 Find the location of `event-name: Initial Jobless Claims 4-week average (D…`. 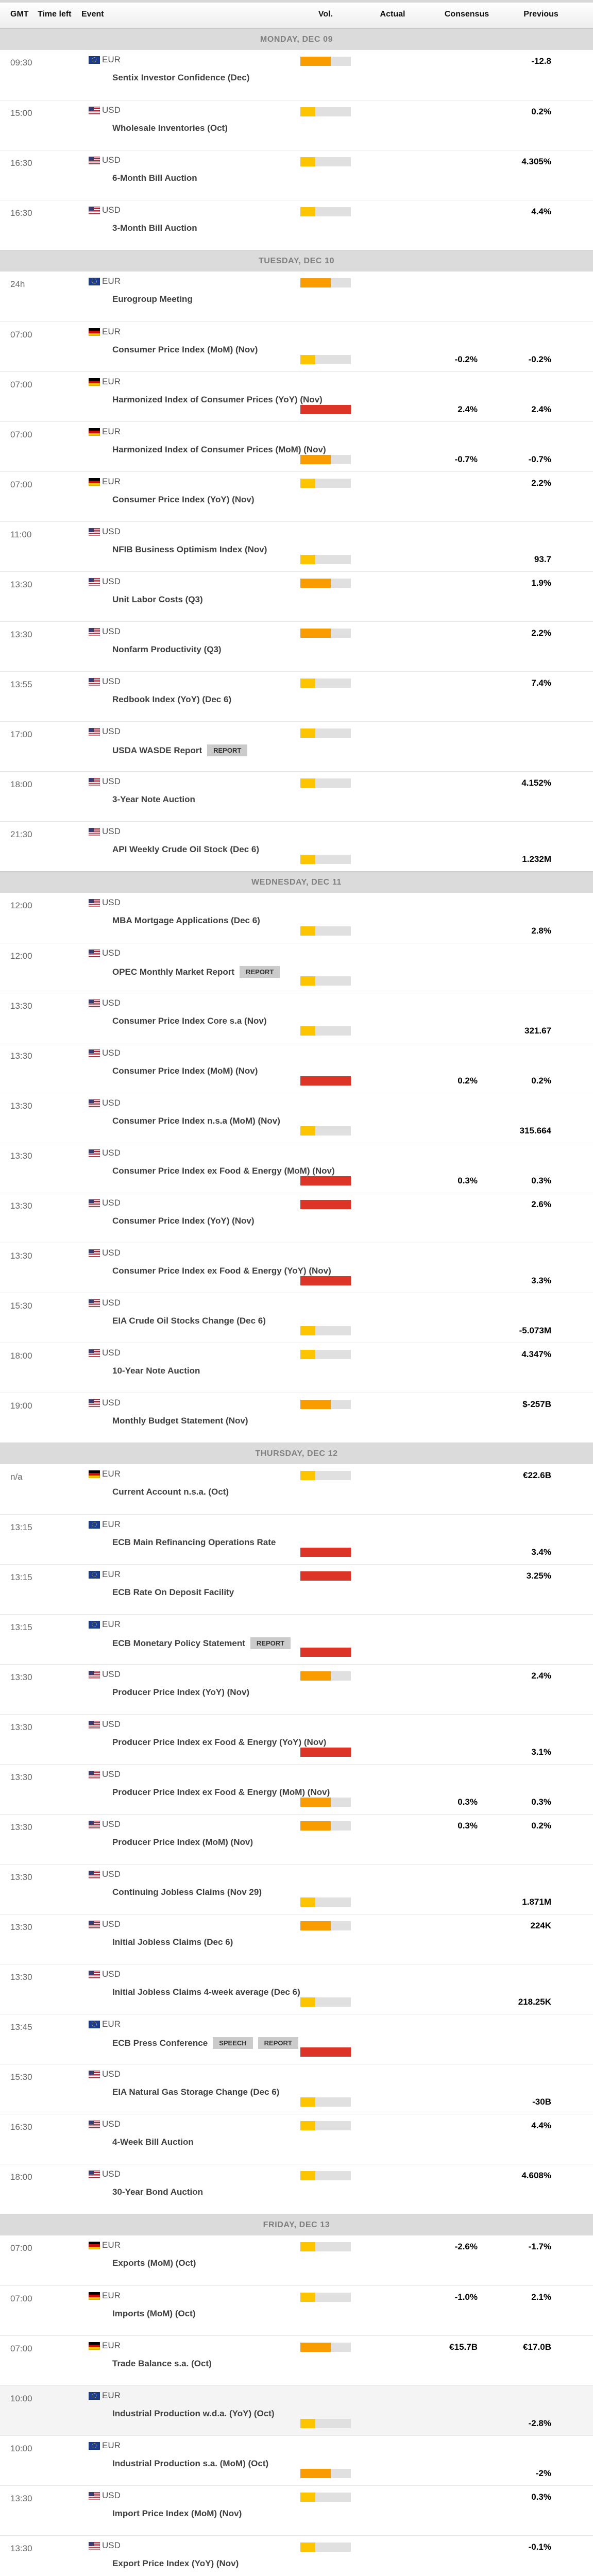

event-name: Initial Jobless Claims 4-week average (D… is located at coordinates (206, 1992).